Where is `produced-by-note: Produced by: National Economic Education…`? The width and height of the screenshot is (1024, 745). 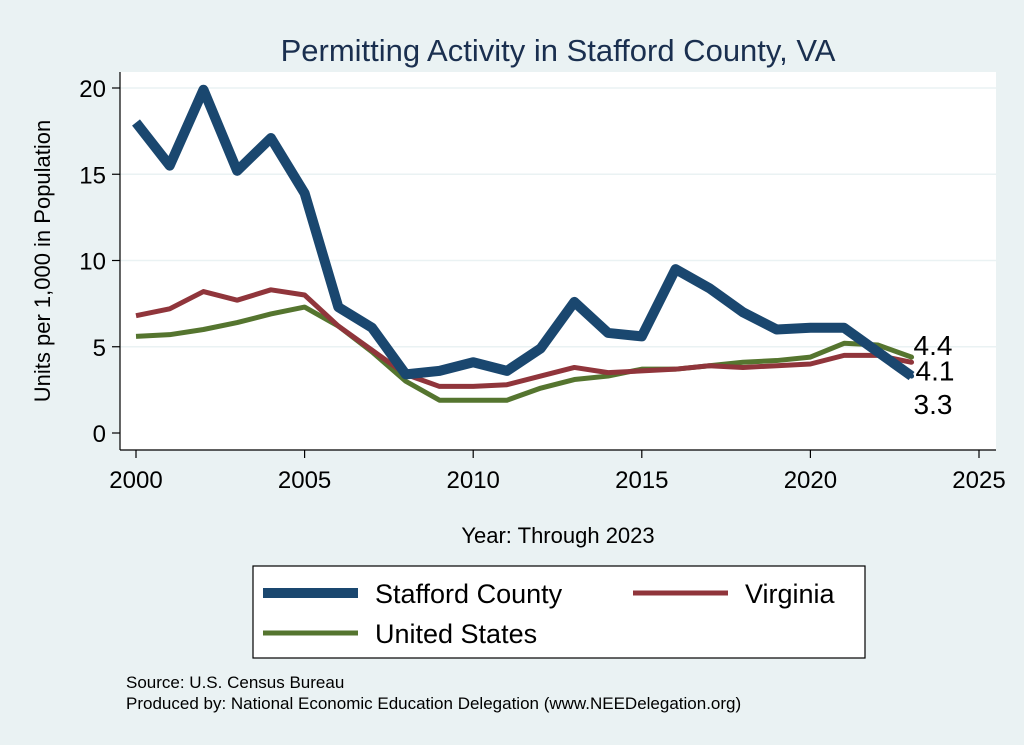
produced-by-note: Produced by: National Economic Education… is located at coordinates (433, 703).